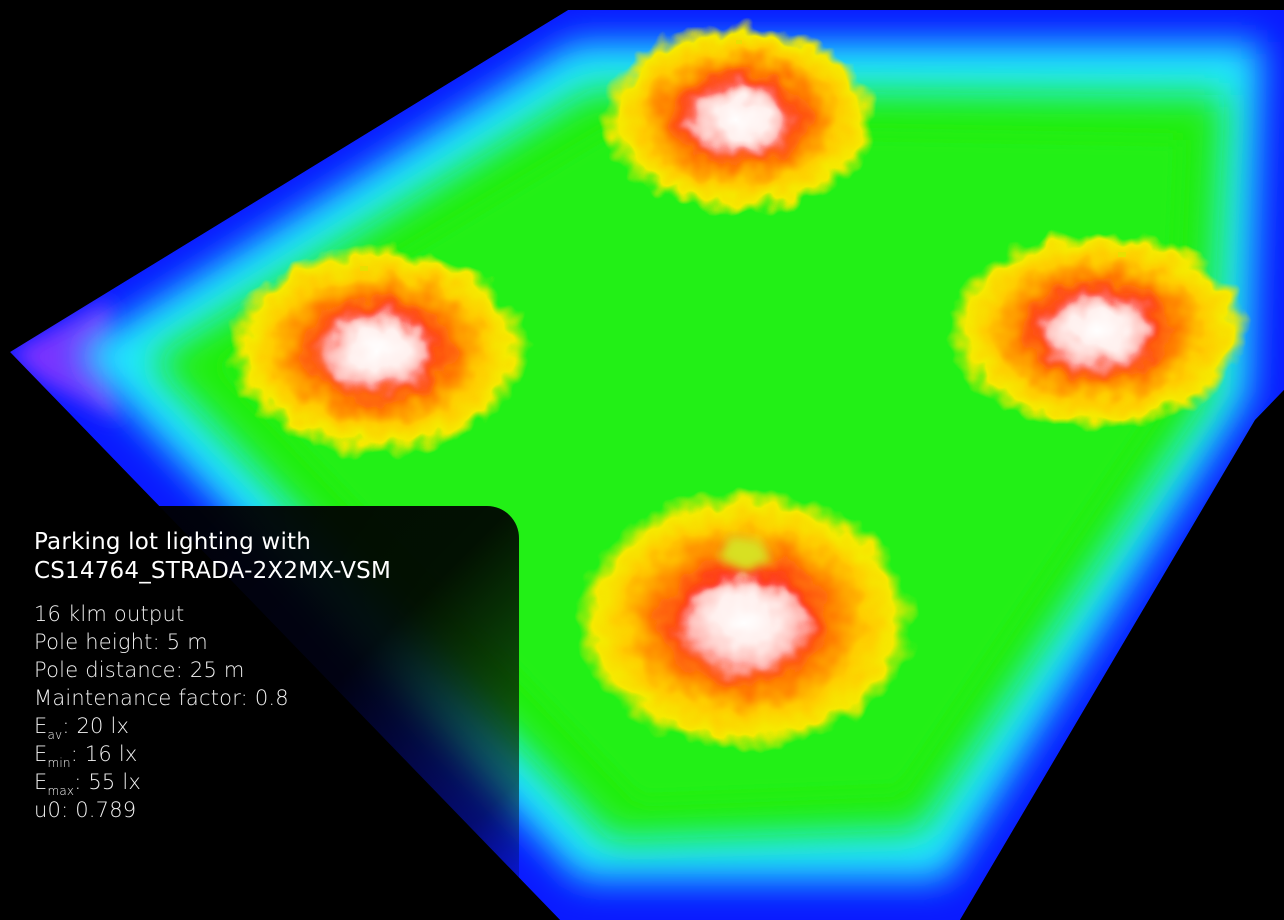 This screenshot has height=920, width=1284. Describe the element at coordinates (276, 727) in the screenshot. I see `e-av-line: Eav: 20 lx` at that location.